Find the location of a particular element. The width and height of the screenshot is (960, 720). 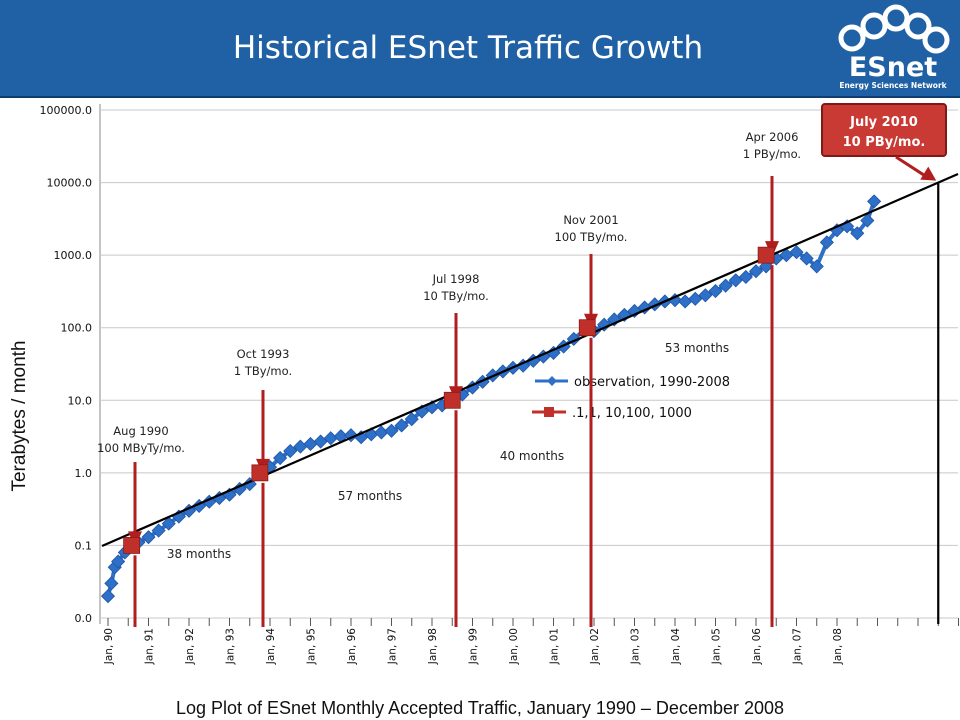

milestone-label-rate: 100 TBy/mo. is located at coordinates (591, 237).